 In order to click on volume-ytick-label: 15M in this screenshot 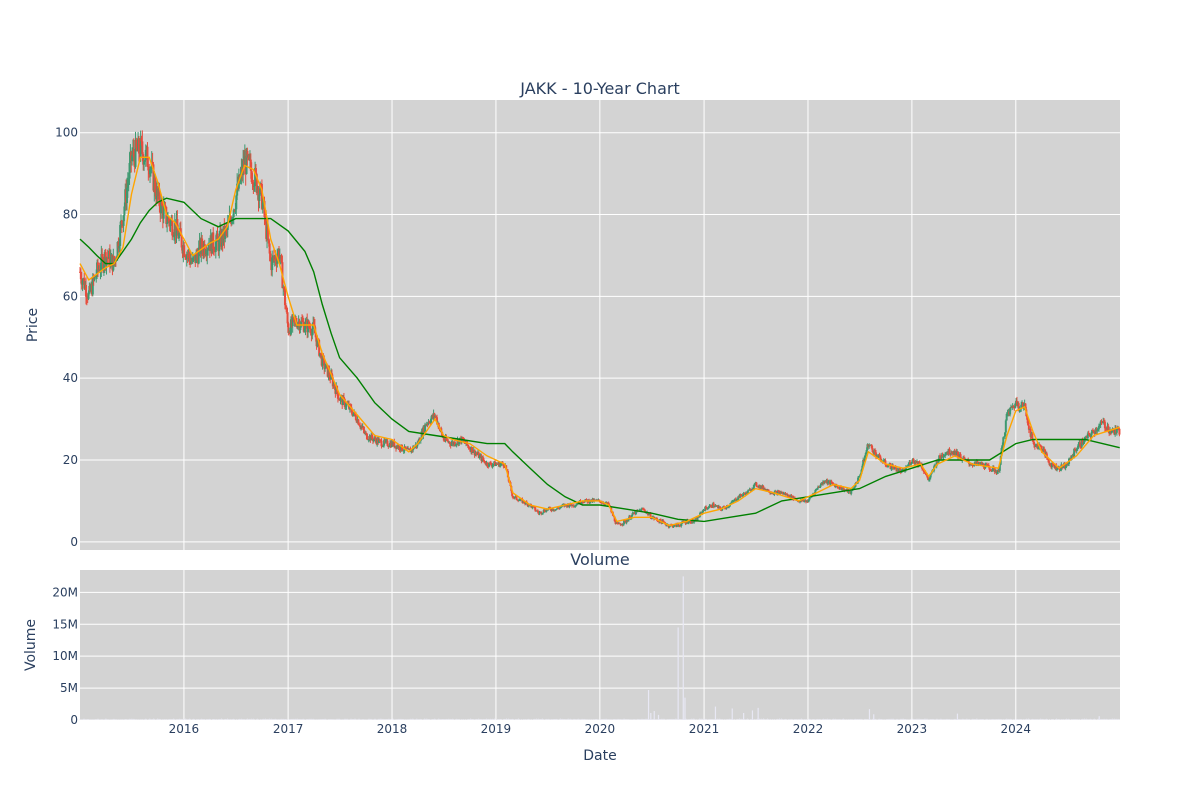, I will do `click(65, 624)`.